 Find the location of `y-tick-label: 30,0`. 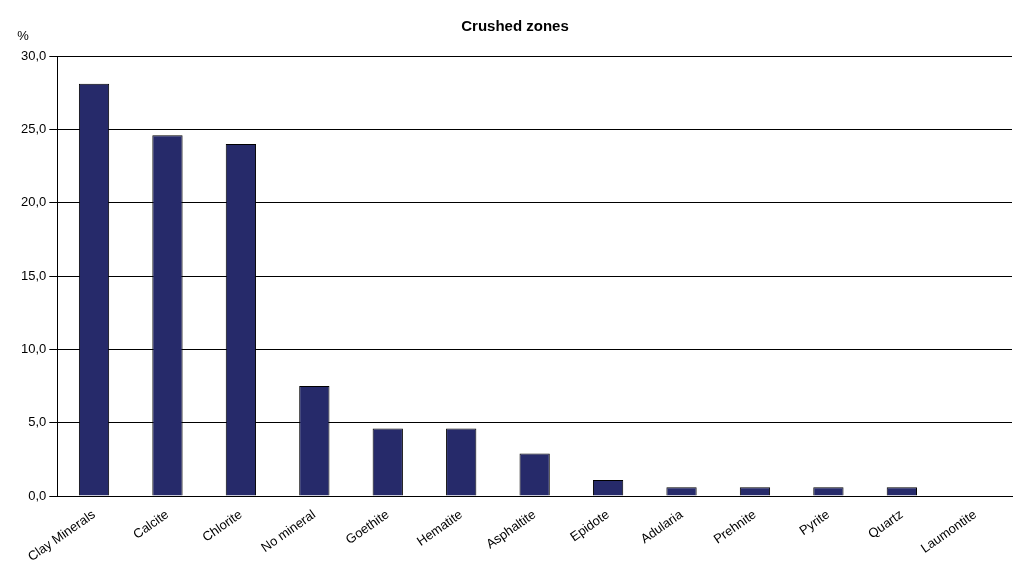

y-tick-label: 30,0 is located at coordinates (33, 55).